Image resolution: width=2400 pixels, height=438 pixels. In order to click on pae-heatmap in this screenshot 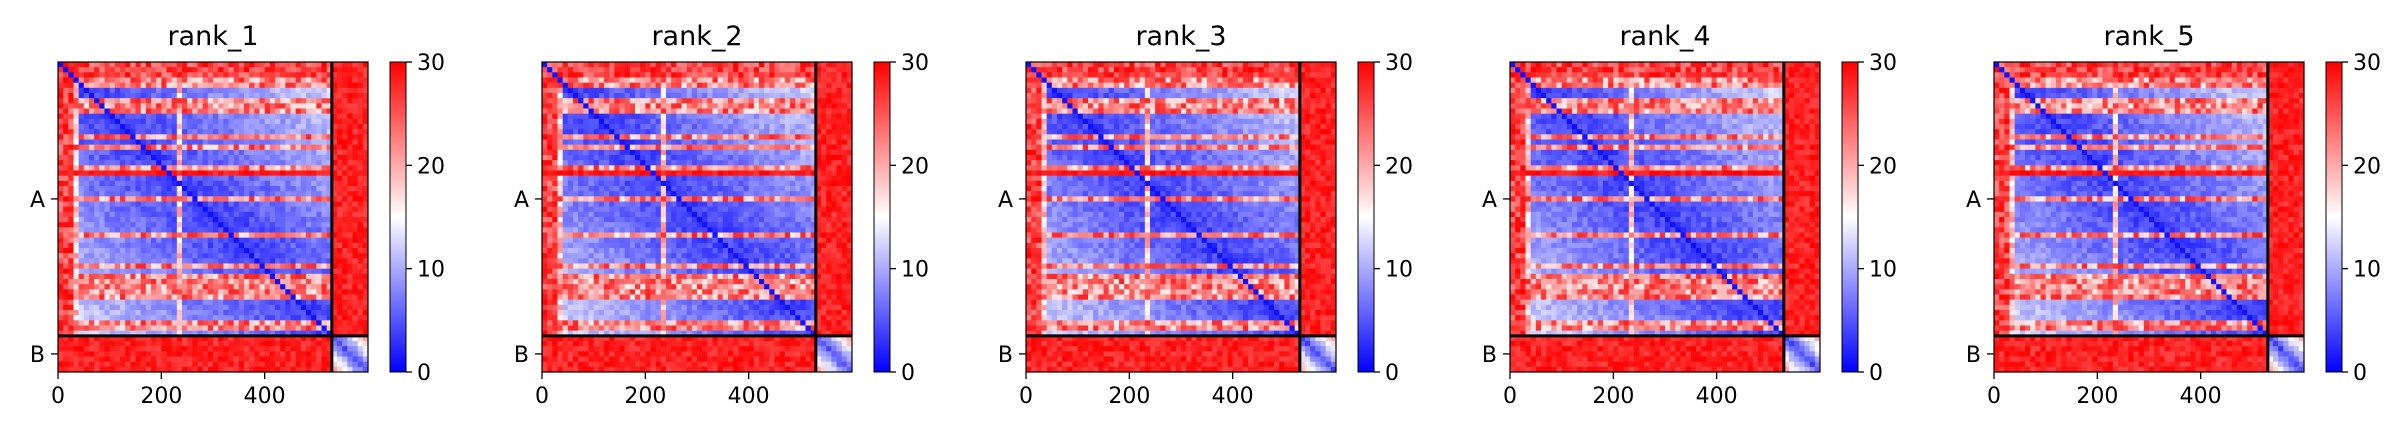, I will do `click(697, 217)`.